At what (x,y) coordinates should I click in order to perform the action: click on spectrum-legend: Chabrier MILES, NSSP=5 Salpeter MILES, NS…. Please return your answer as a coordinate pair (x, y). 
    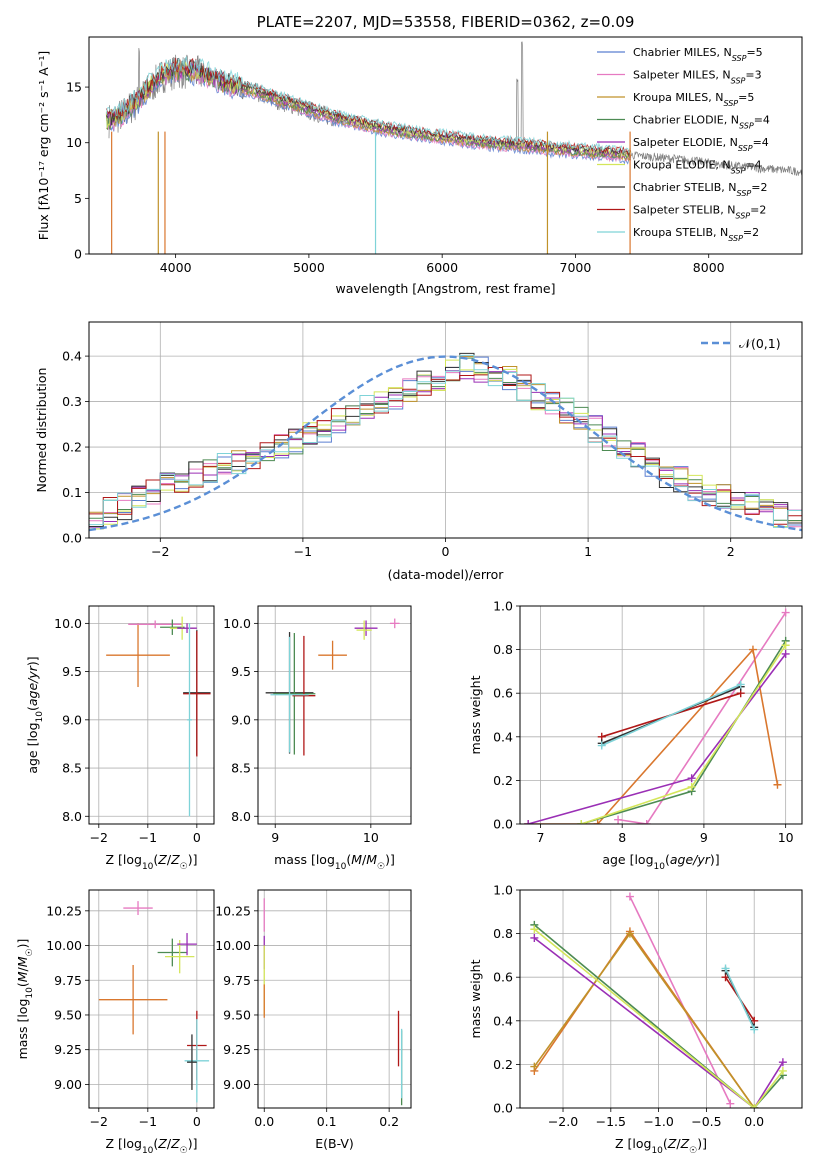
    Looking at the image, I should click on (683, 144).